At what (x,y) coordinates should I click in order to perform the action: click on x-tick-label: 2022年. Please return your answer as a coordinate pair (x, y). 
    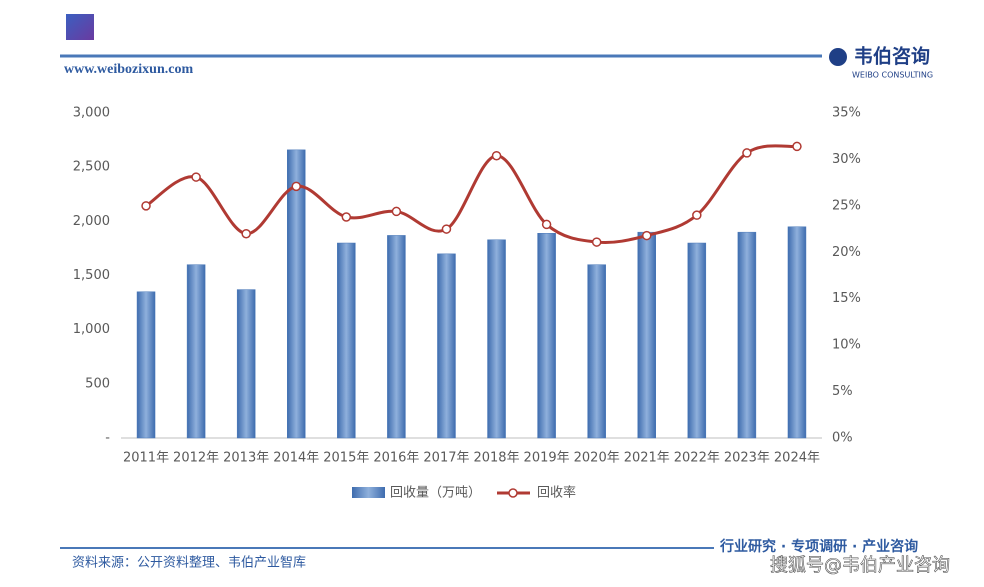
    Looking at the image, I should click on (697, 458).